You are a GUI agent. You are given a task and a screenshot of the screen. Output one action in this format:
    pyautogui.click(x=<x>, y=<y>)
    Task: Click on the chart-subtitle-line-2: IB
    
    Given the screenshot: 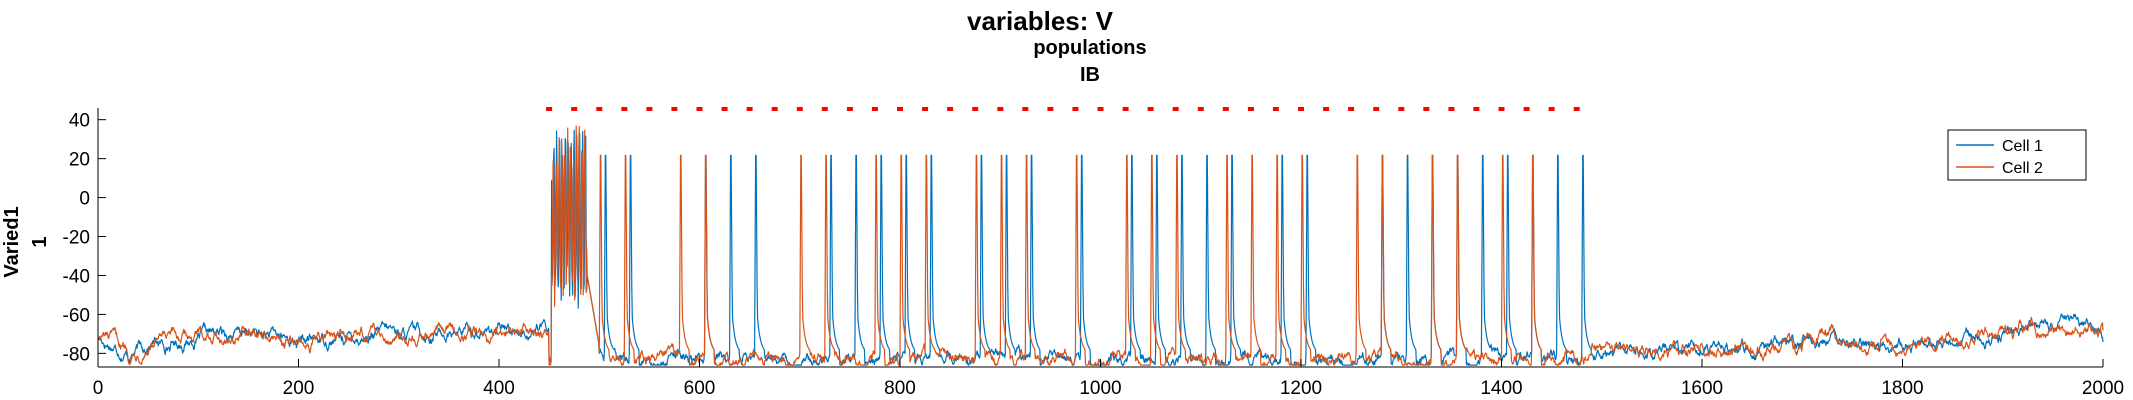 What is the action you would take?
    pyautogui.click(x=1090, y=75)
    